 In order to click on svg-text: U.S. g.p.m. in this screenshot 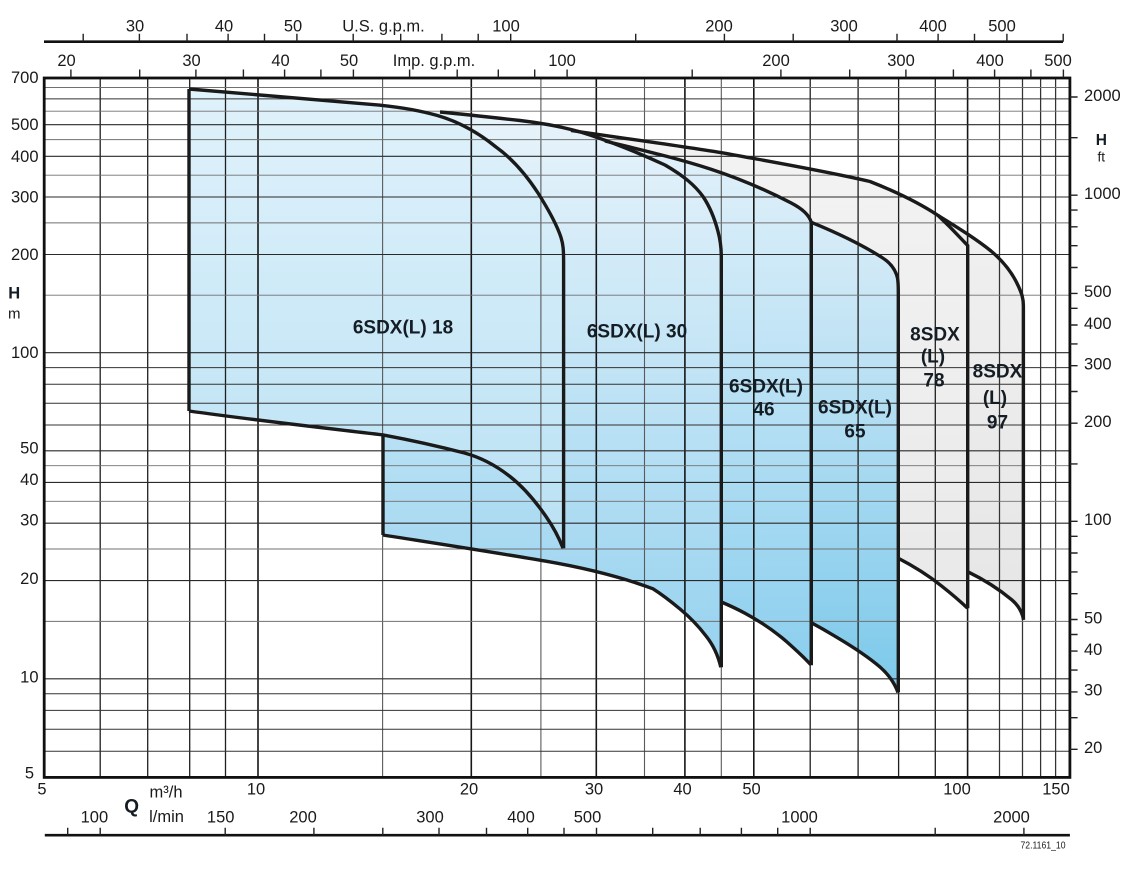, I will do `click(383, 27)`.